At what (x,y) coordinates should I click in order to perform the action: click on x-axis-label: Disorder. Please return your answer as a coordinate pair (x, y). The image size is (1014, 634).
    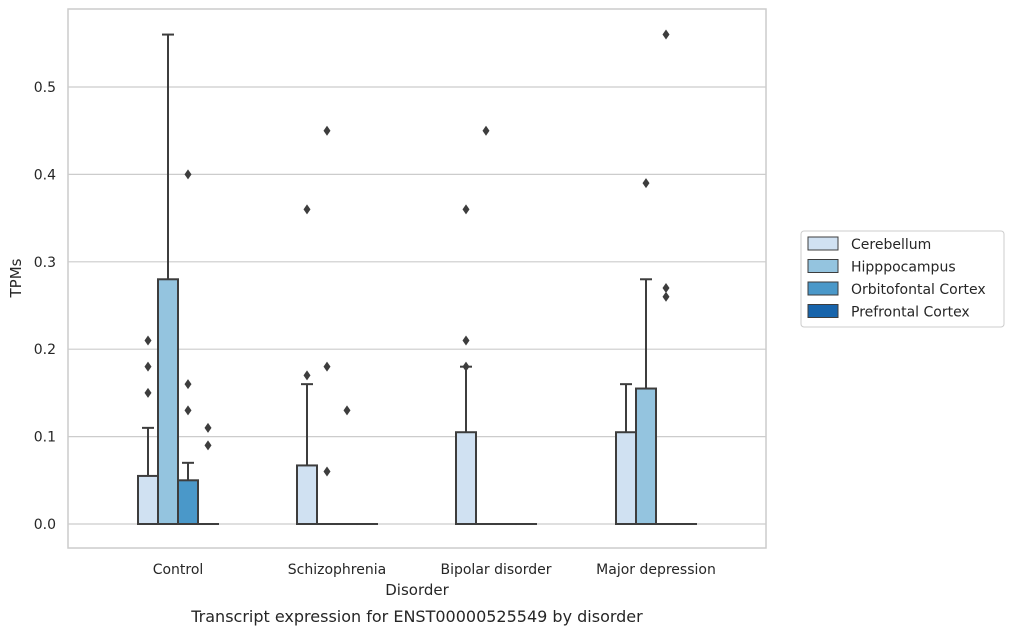
    Looking at the image, I should click on (417, 590).